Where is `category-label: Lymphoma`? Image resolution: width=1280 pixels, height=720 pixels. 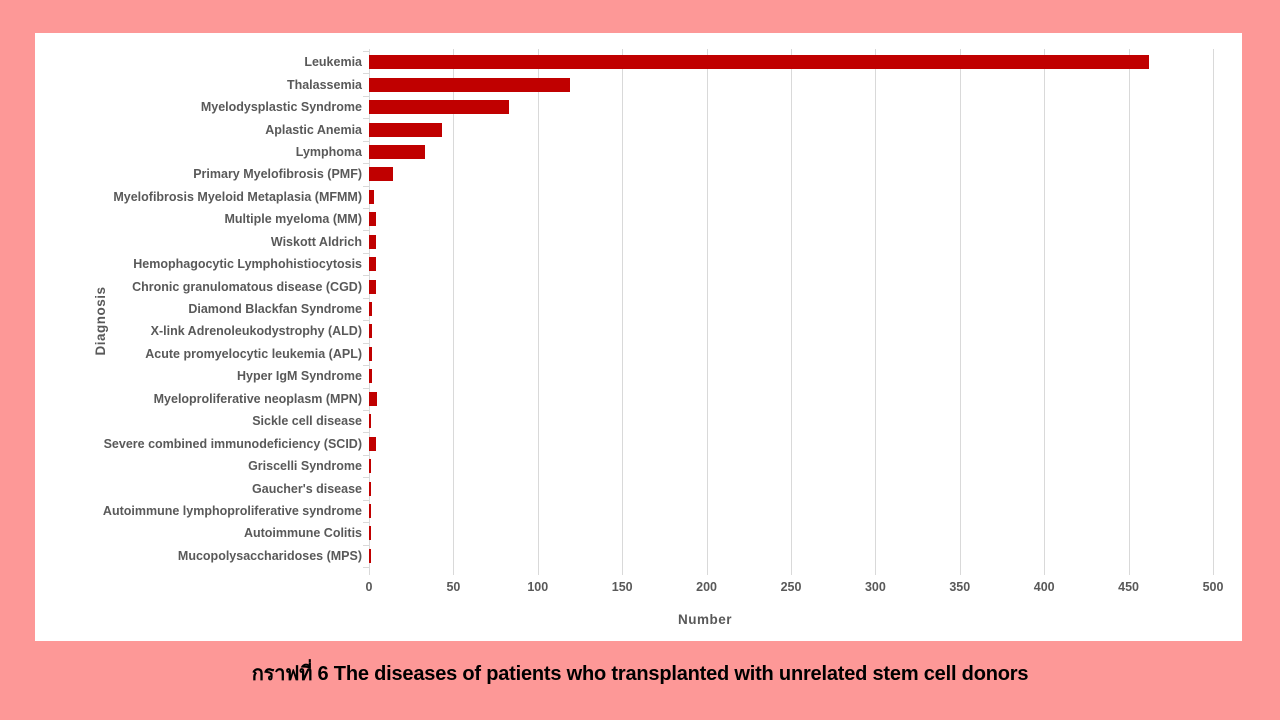 category-label: Lymphoma is located at coordinates (328, 151).